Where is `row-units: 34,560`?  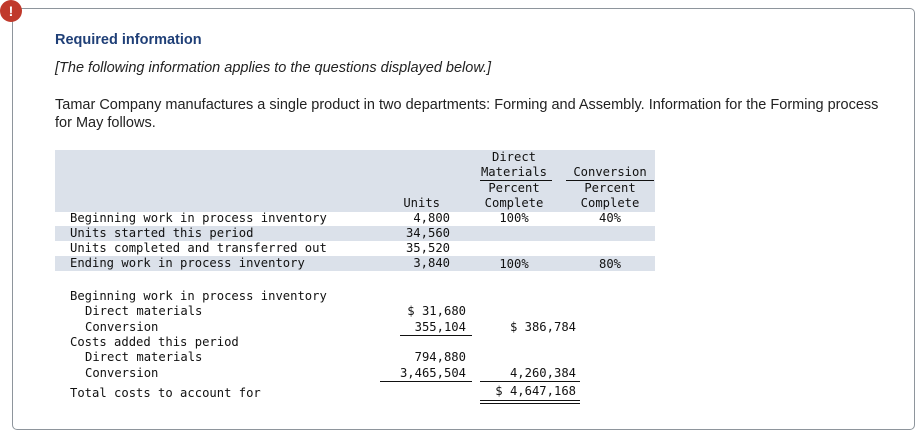 row-units: 34,560 is located at coordinates (427, 233).